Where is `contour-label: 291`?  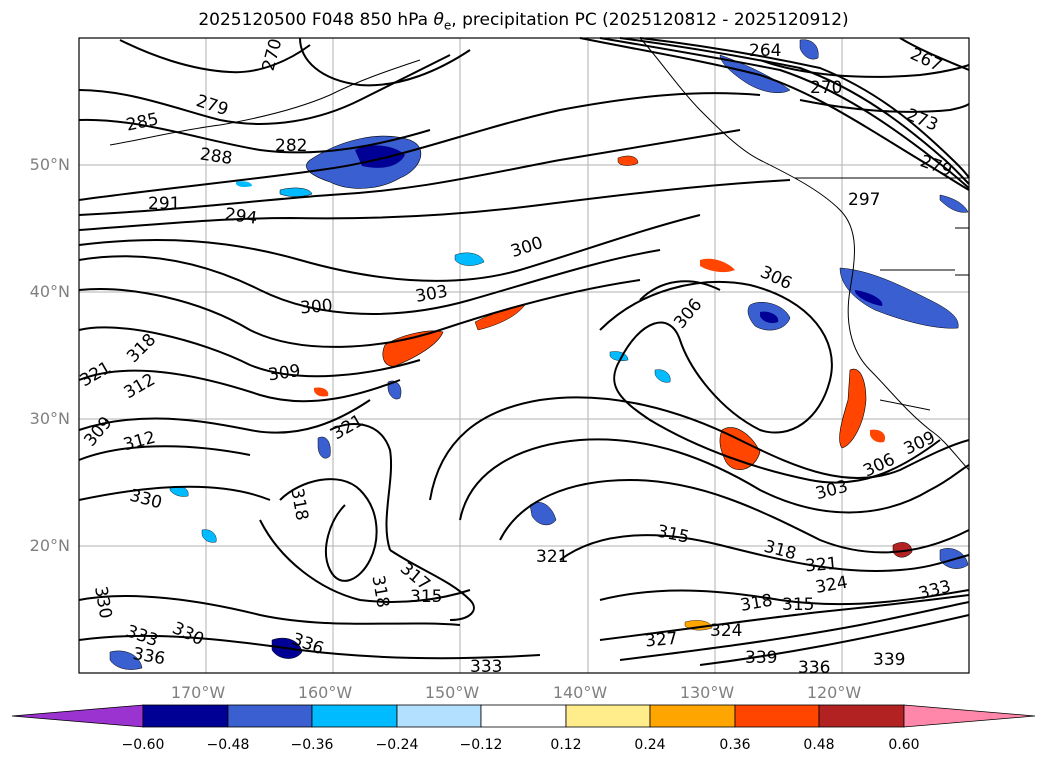 contour-label: 291 is located at coordinates (164, 204).